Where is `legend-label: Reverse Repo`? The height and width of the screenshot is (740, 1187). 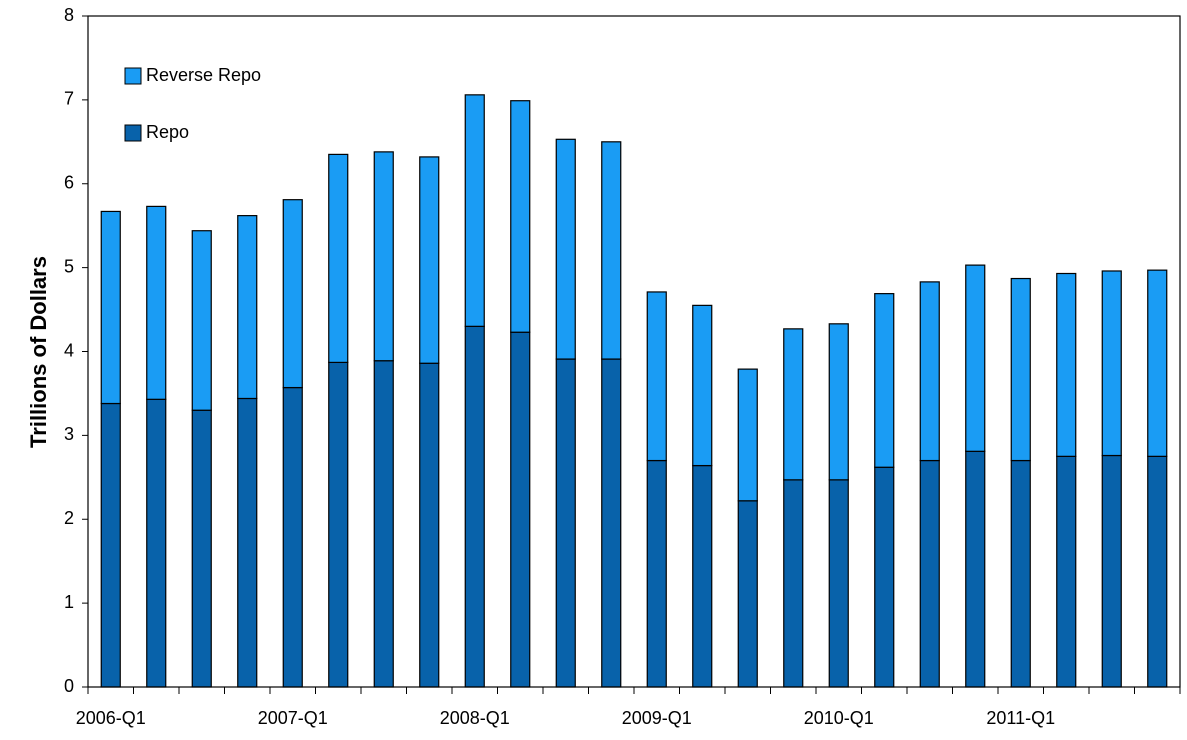
legend-label: Reverse Repo is located at coordinates (203, 75).